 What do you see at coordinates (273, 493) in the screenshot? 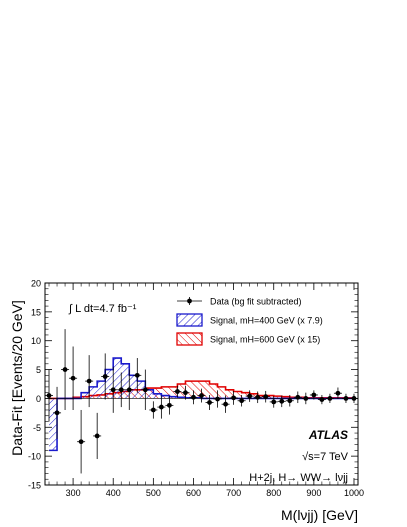
I see `x-tick-label: 800` at bounding box center [273, 493].